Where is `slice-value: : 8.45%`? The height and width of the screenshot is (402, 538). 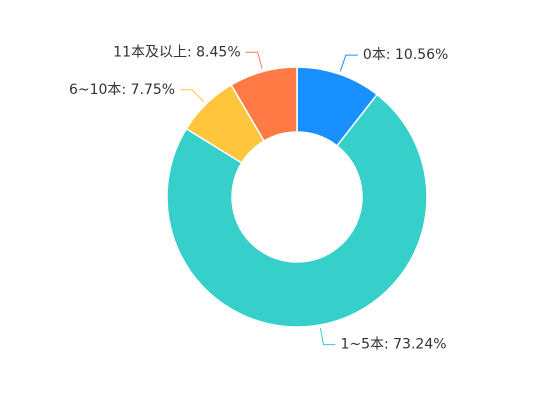
slice-value: : 8.45% is located at coordinates (214, 52).